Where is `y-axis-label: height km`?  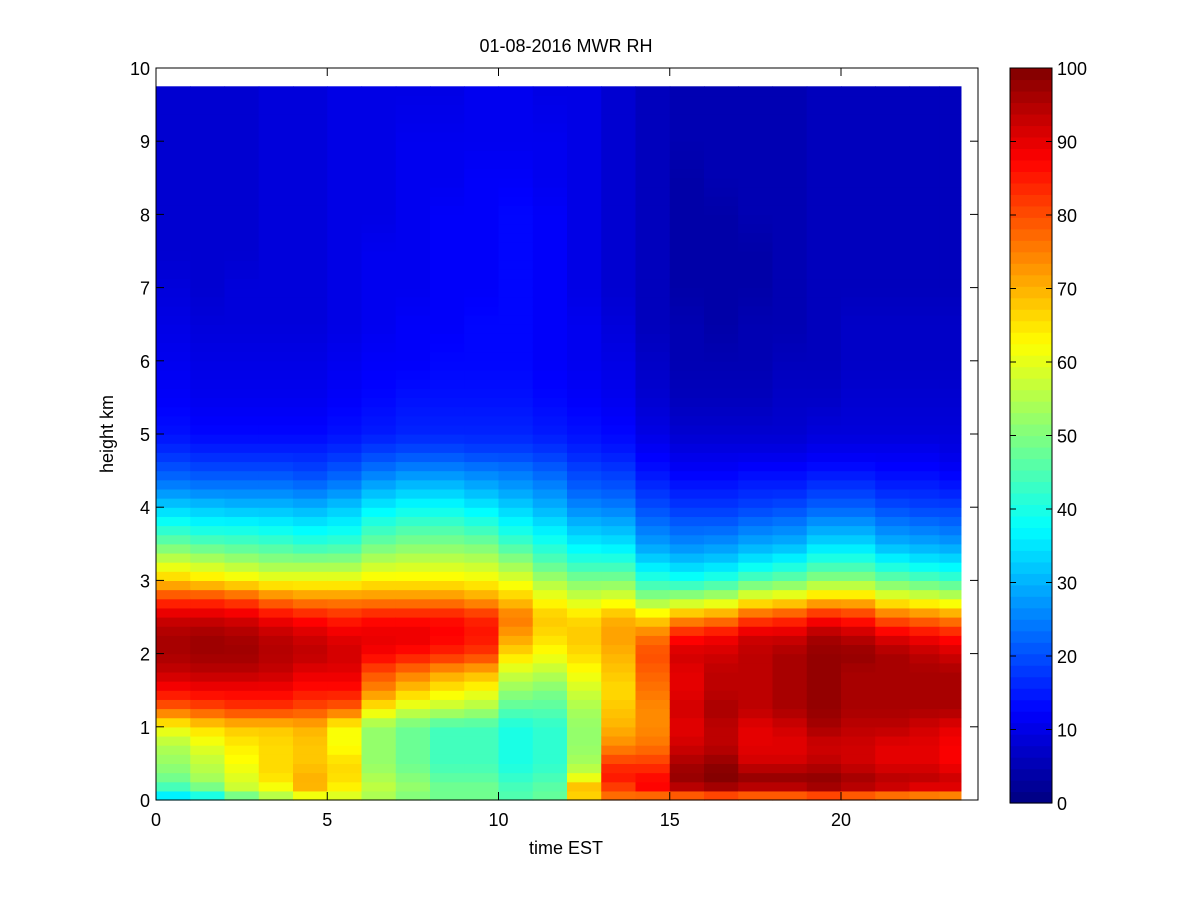
y-axis-label: height km is located at coordinates (107, 434).